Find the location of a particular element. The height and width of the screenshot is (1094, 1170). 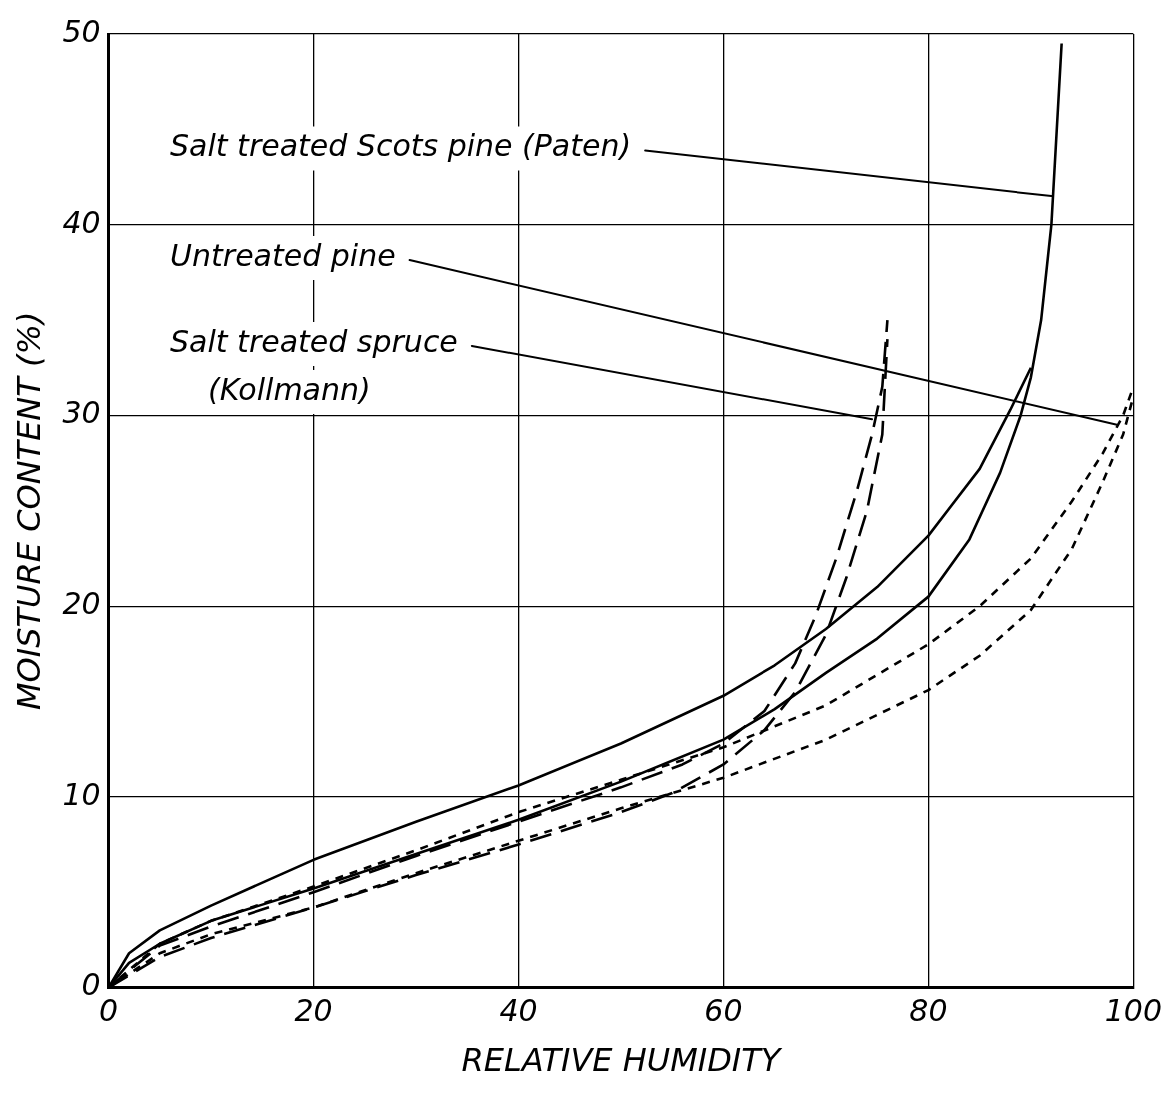

annotation: Untreated pine is located at coordinates (283, 255).